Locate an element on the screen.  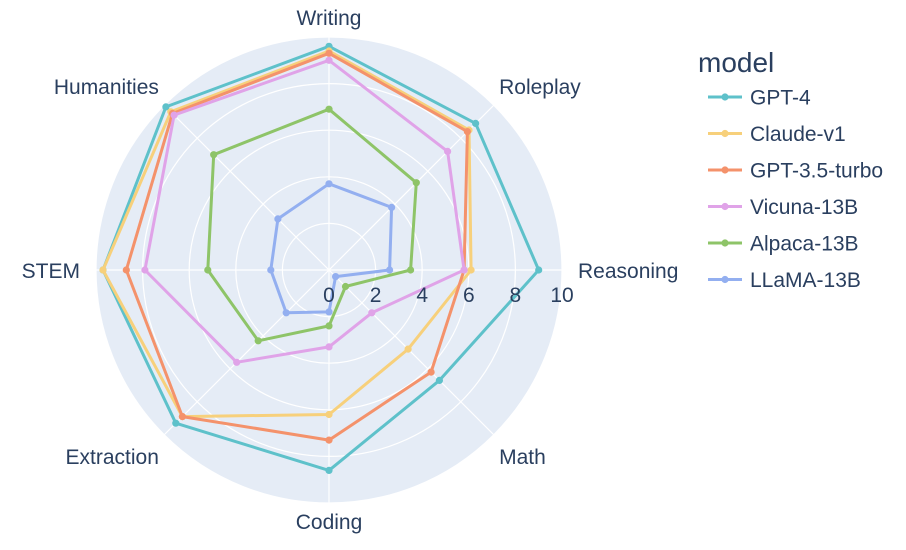
legend-item: Claude-v1 is located at coordinates (777, 134).